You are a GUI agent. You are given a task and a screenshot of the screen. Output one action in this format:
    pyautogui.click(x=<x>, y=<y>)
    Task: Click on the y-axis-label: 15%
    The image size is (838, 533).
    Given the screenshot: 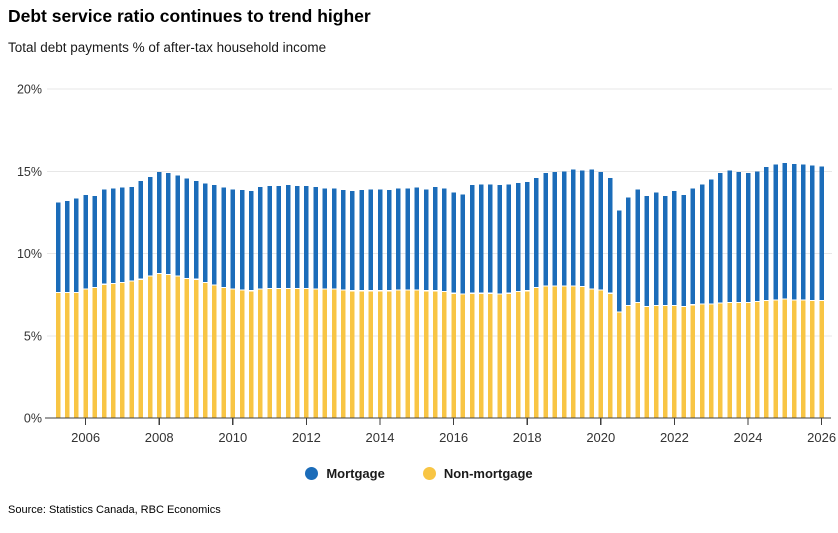 What is the action you would take?
    pyautogui.click(x=29, y=172)
    